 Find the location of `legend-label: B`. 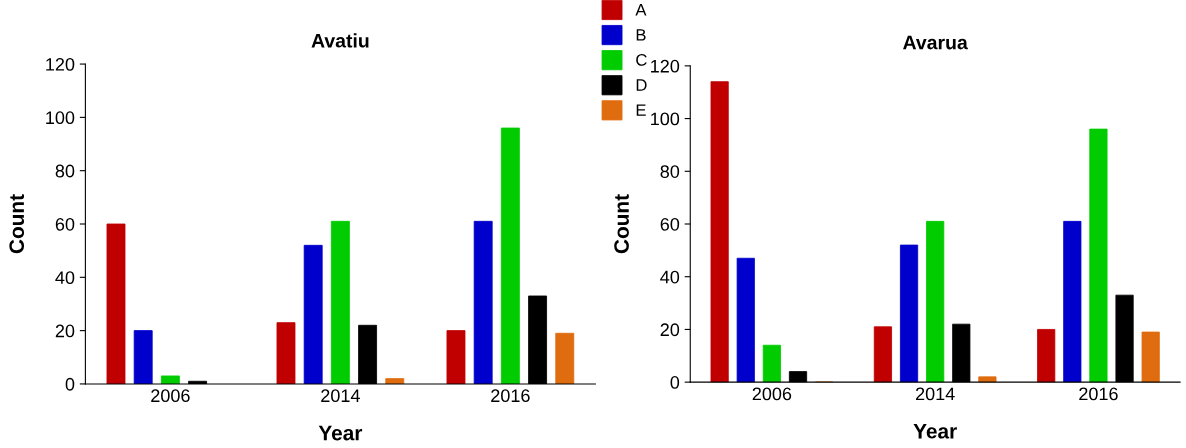

legend-label: B is located at coordinates (641, 35).